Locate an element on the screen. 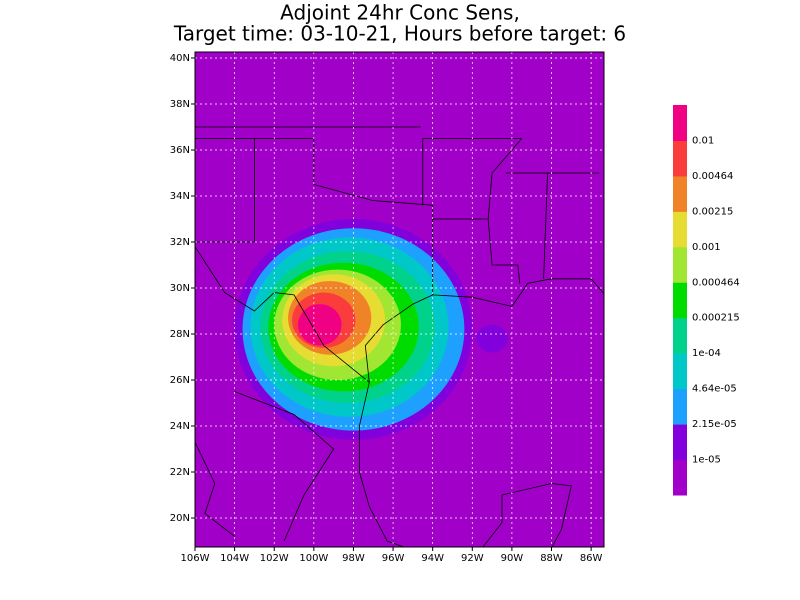 The height and width of the screenshot is (600, 800). colorbar-label: 1e-05 is located at coordinates (706, 460).